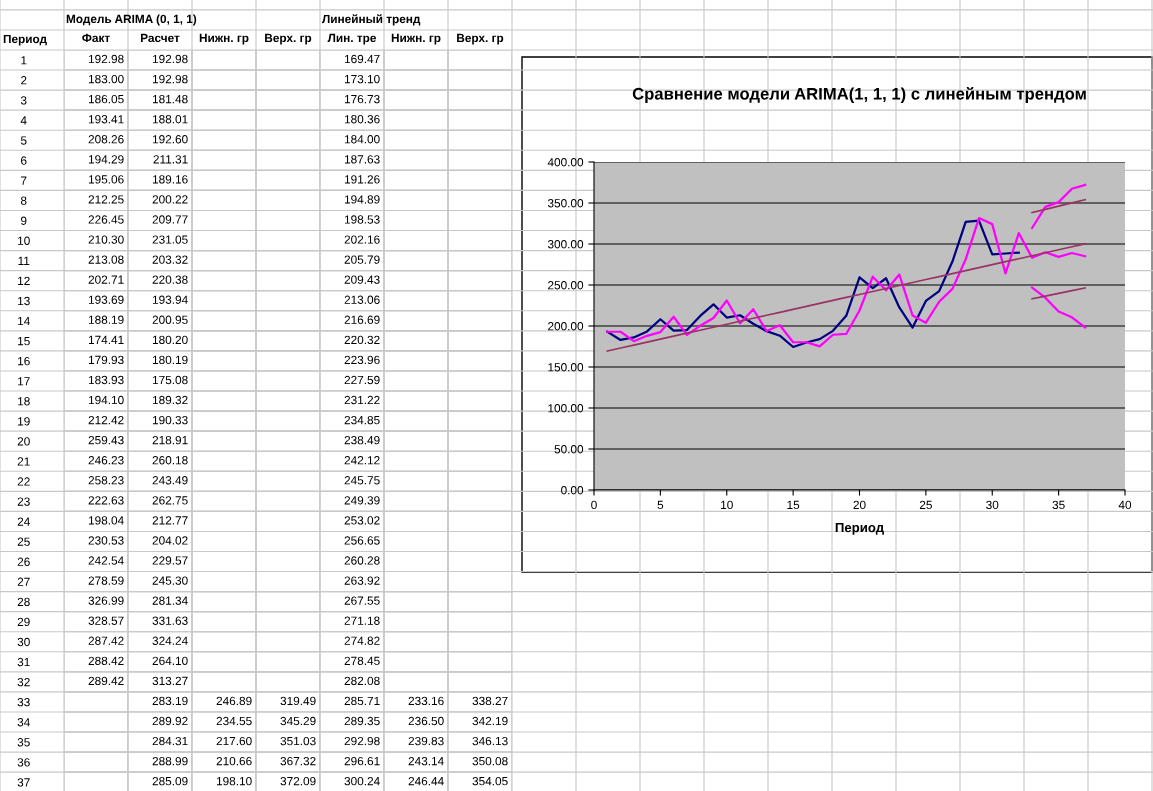 This screenshot has height=791, width=1153. Describe the element at coordinates (23, 220) in the screenshot. I see `y-tick-label: 9` at that location.